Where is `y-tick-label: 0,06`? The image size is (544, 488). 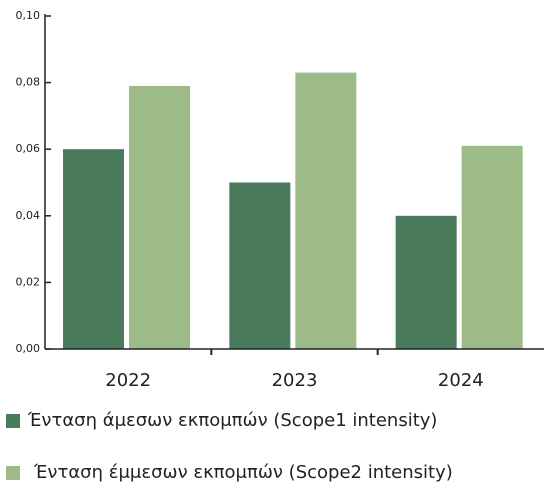
y-tick-label: 0,06 is located at coordinates (28, 148).